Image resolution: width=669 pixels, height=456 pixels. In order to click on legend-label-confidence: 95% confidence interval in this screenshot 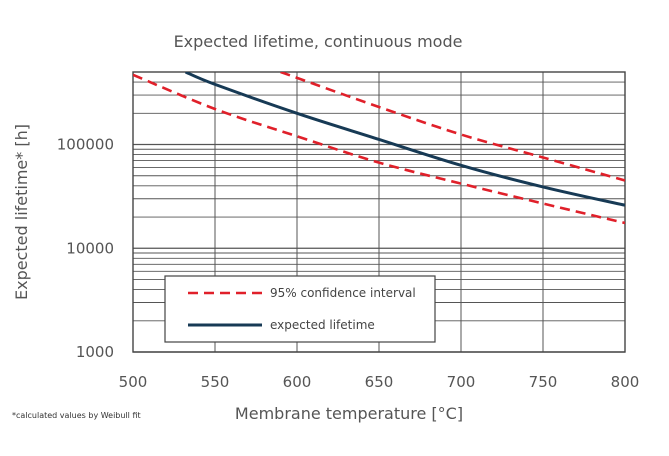, I will do `click(343, 293)`.